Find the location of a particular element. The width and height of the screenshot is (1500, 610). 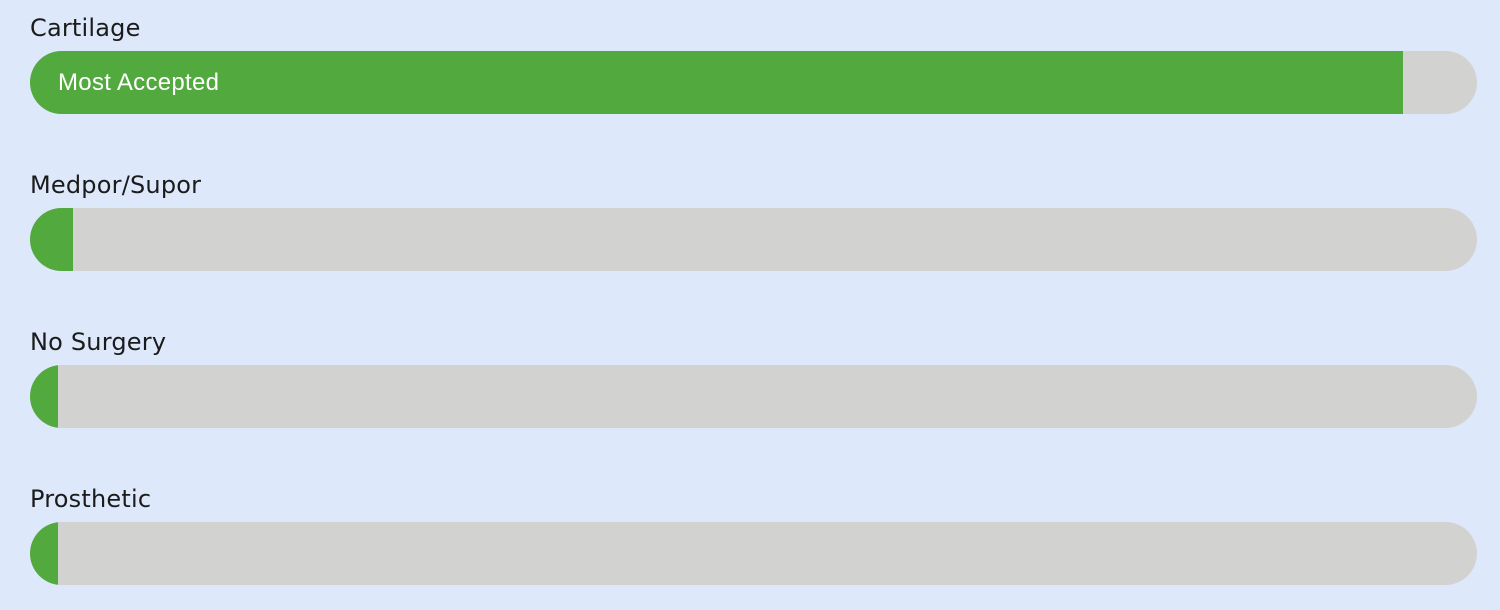

result-bar-fill: Most Accepted is located at coordinates (717, 82).